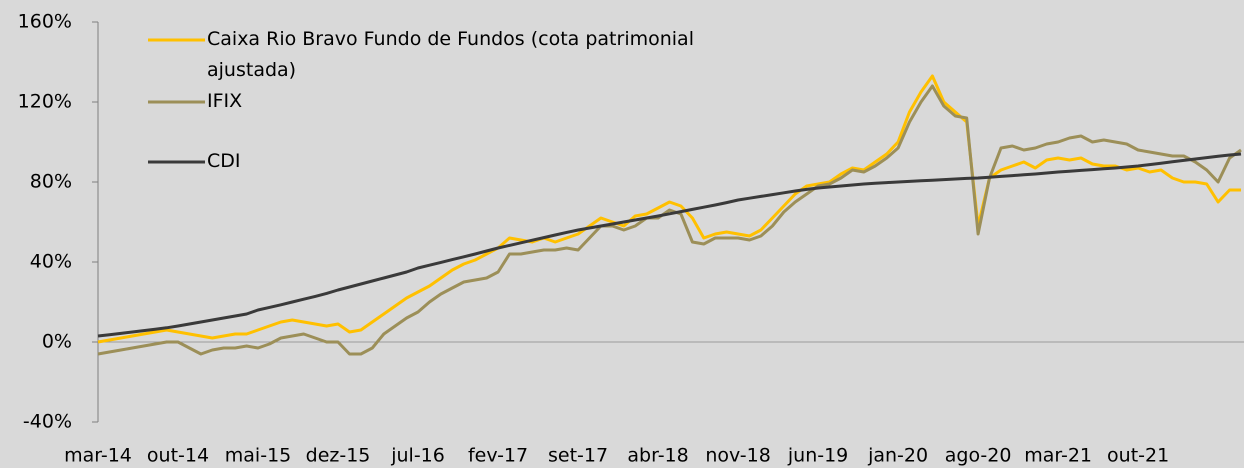  What do you see at coordinates (817, 456) in the screenshot?
I see `x-tick-label: jun-19` at bounding box center [817, 456].